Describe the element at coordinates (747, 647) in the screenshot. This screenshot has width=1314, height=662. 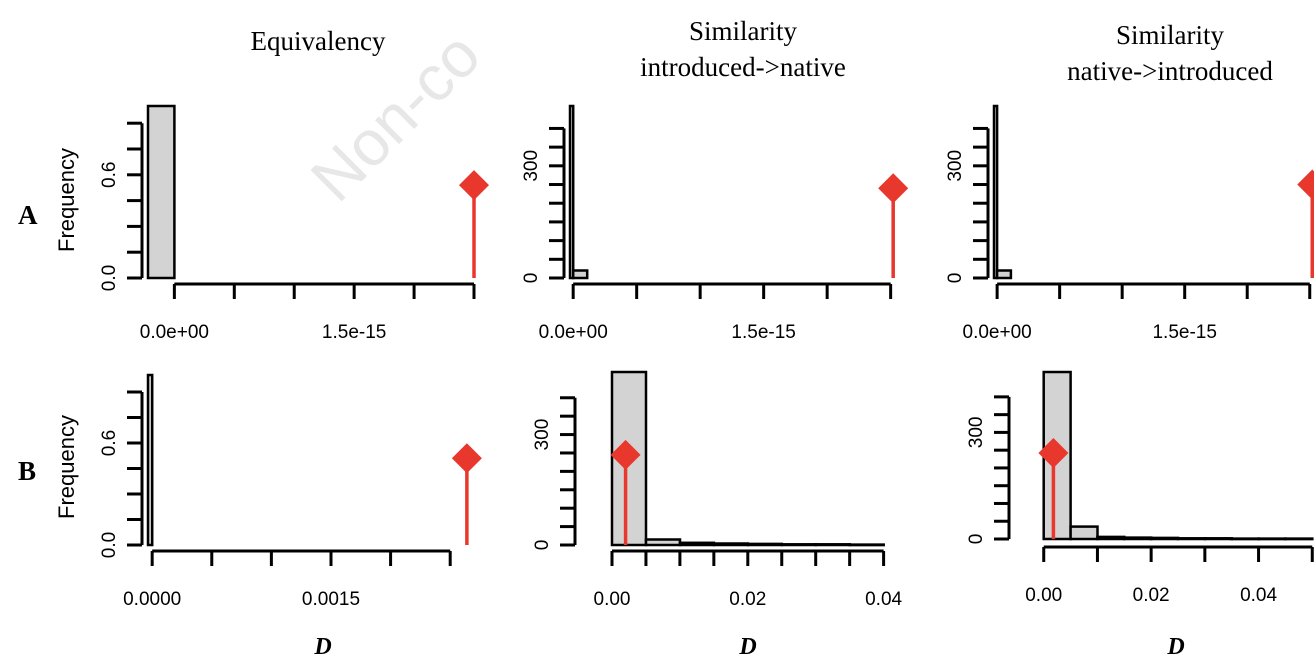
I see `x-axis-label-similarity-1: D` at that location.